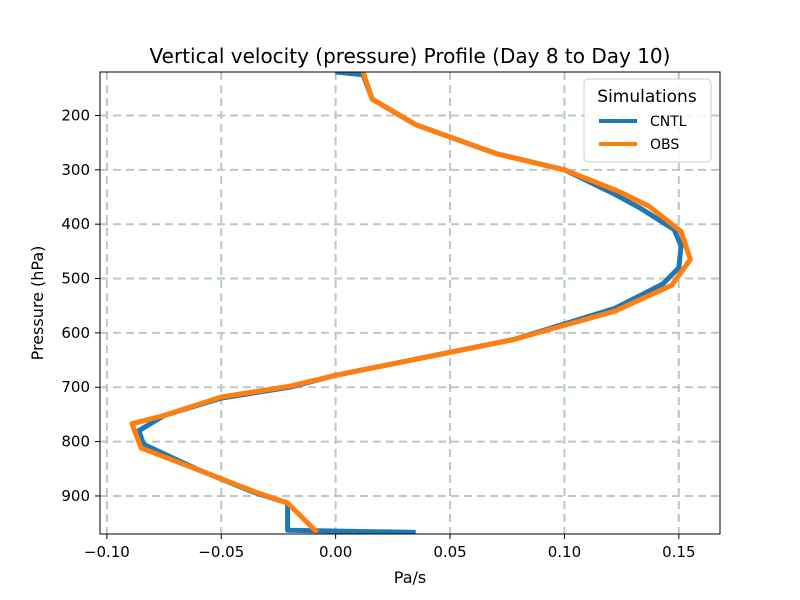  What do you see at coordinates (449, 552) in the screenshot?
I see `x-tick-label: 0.05` at bounding box center [449, 552].